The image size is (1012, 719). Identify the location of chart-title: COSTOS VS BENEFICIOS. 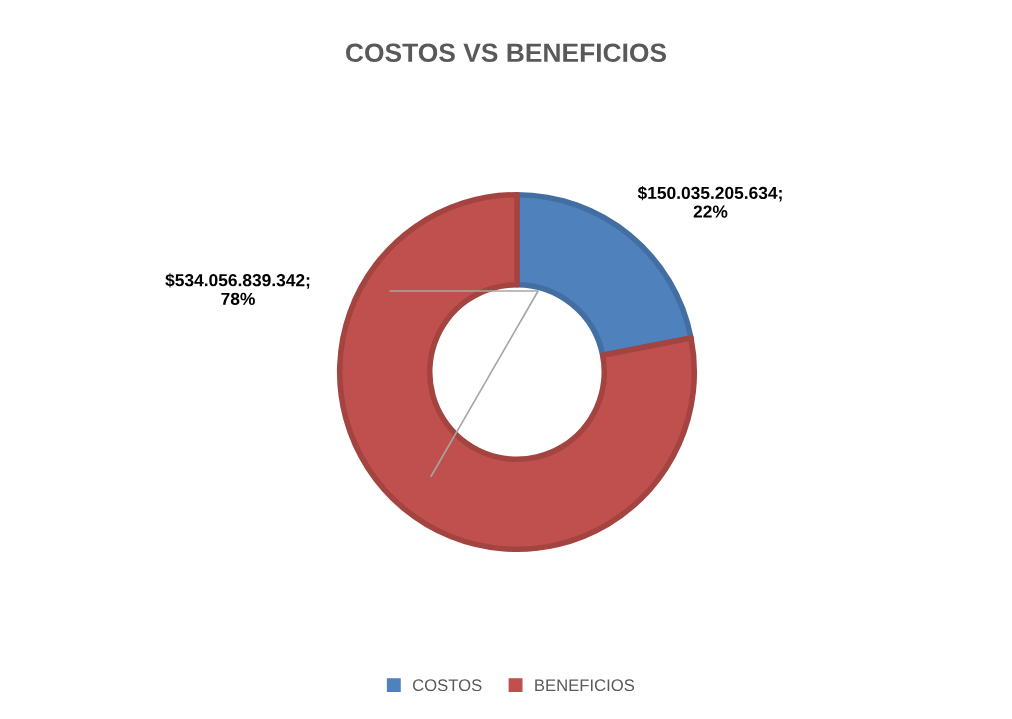
(506, 53).